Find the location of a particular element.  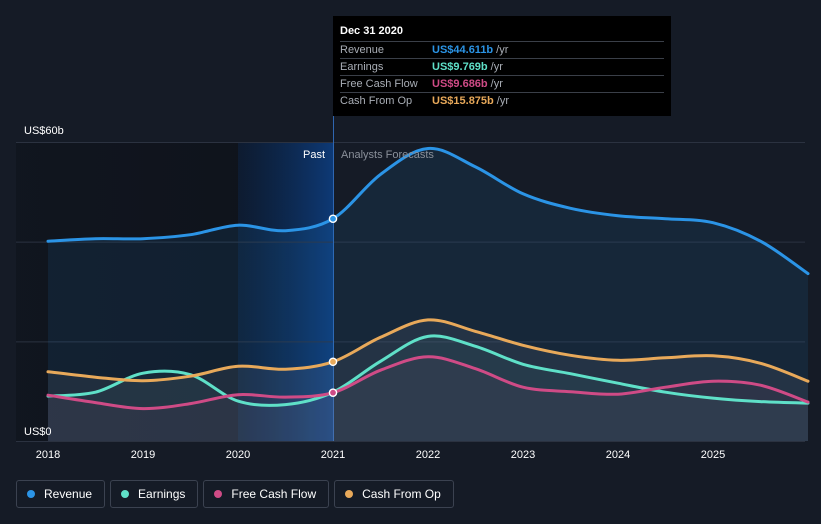

forecast-label: Analysts Forecasts is located at coordinates (387, 155).